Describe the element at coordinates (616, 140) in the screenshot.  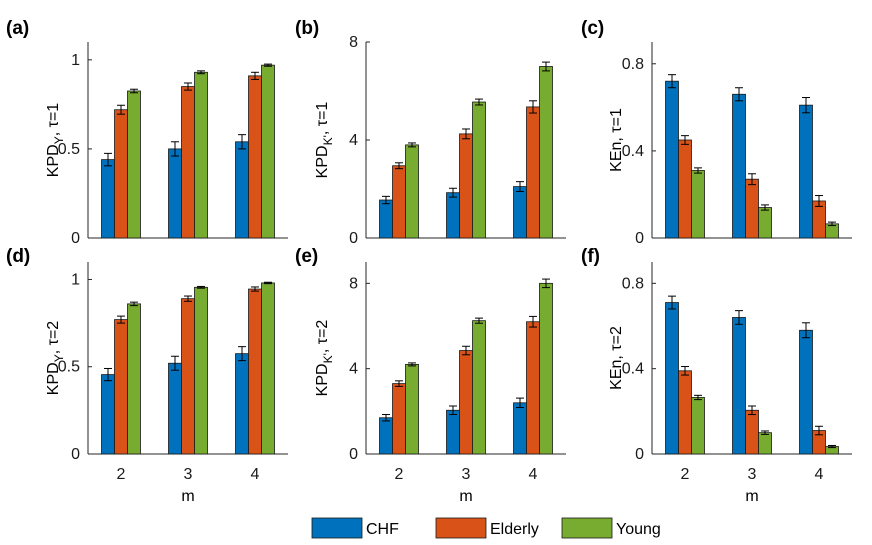
I see `y-axis-label: KEn, τ=1` at that location.